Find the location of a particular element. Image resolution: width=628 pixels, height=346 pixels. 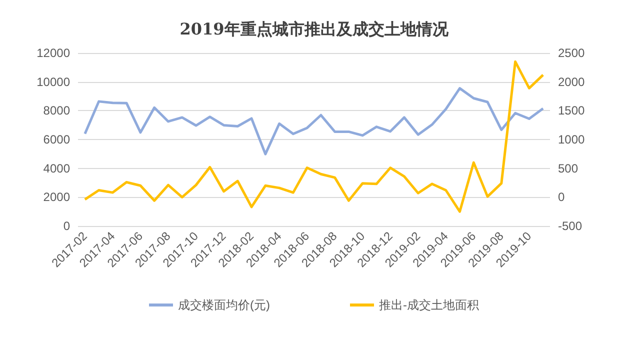

y-tick-label: 8000 is located at coordinates (56, 111).